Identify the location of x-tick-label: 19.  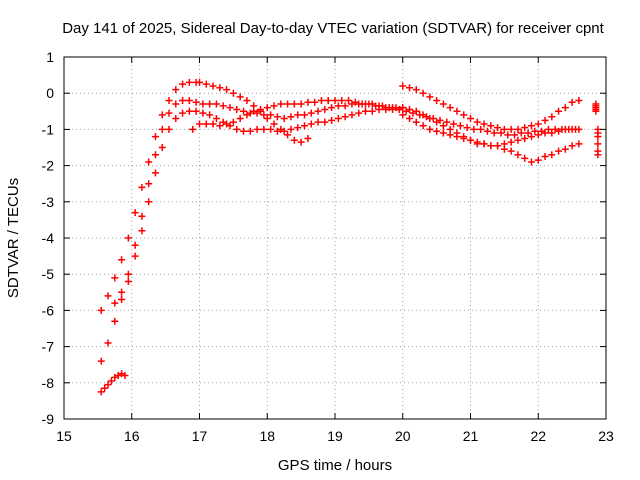
(335, 436).